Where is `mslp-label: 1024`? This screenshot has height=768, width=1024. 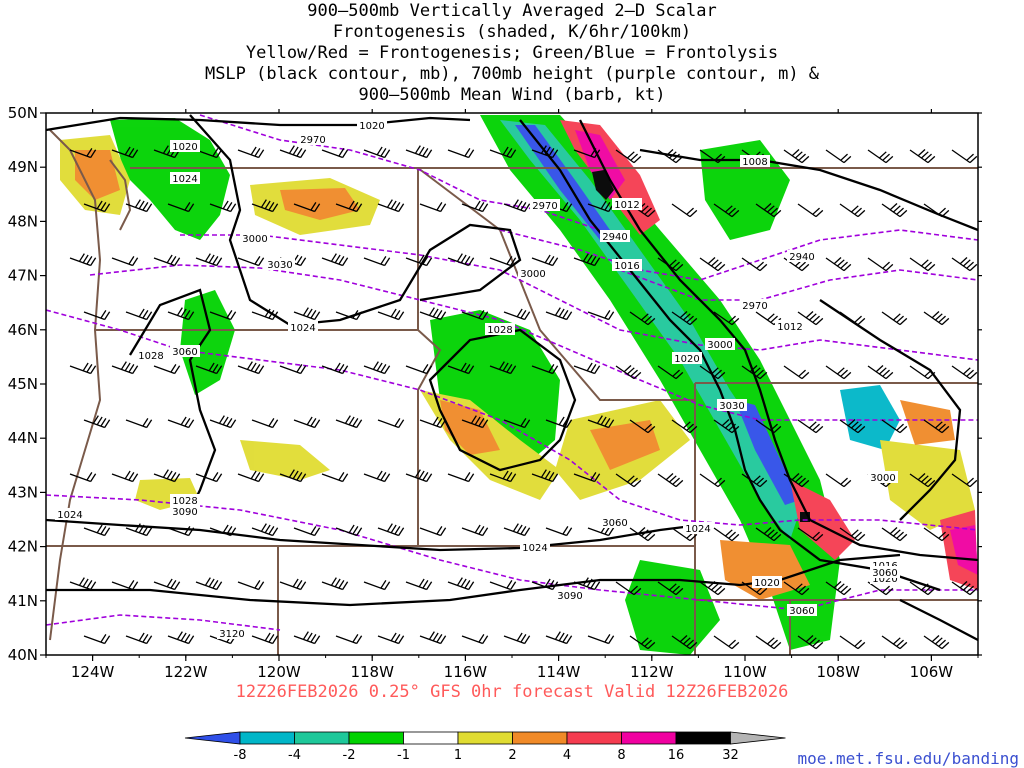
mslp-label: 1024 is located at coordinates (698, 528).